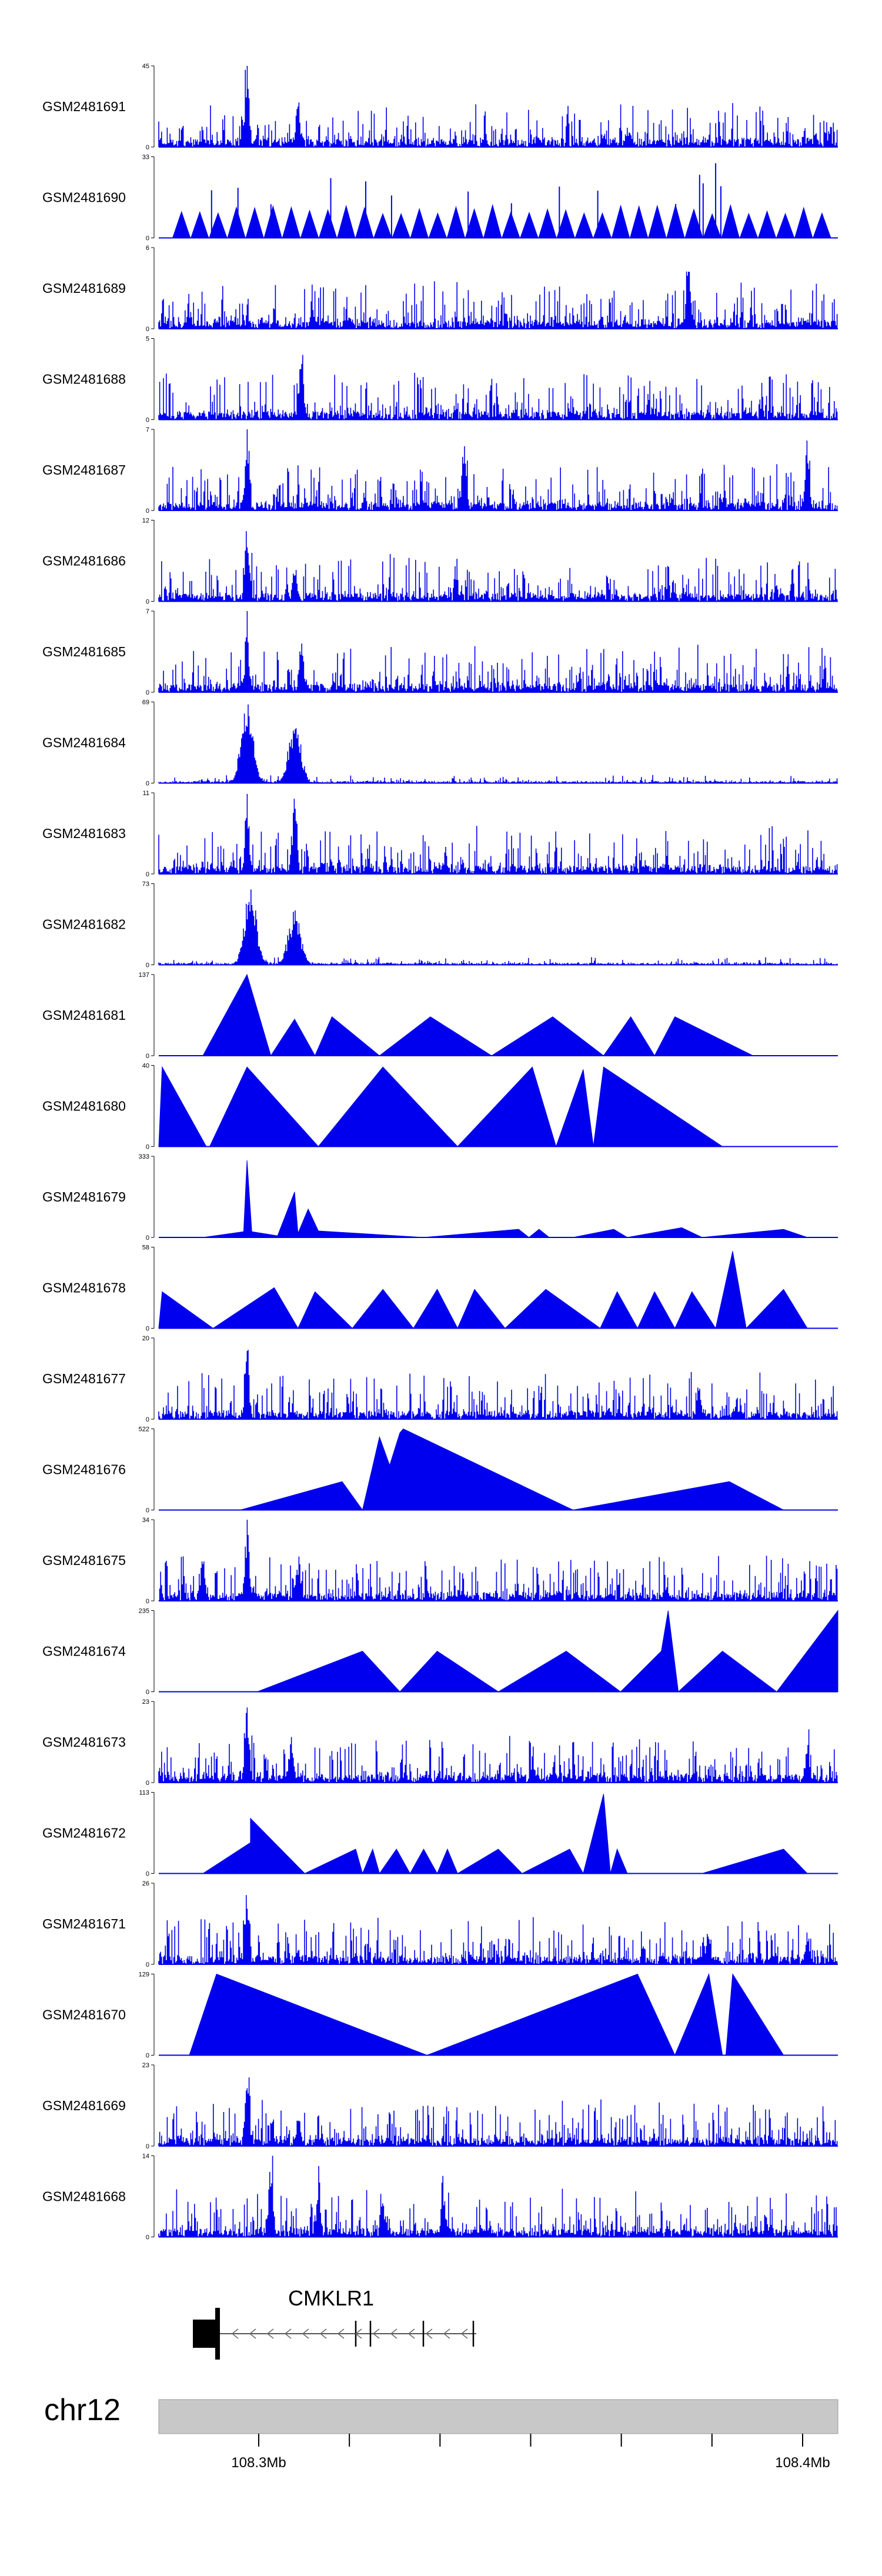 This screenshot has width=882, height=2576. I want to click on y-axis-max-label: 333, so click(144, 1156).